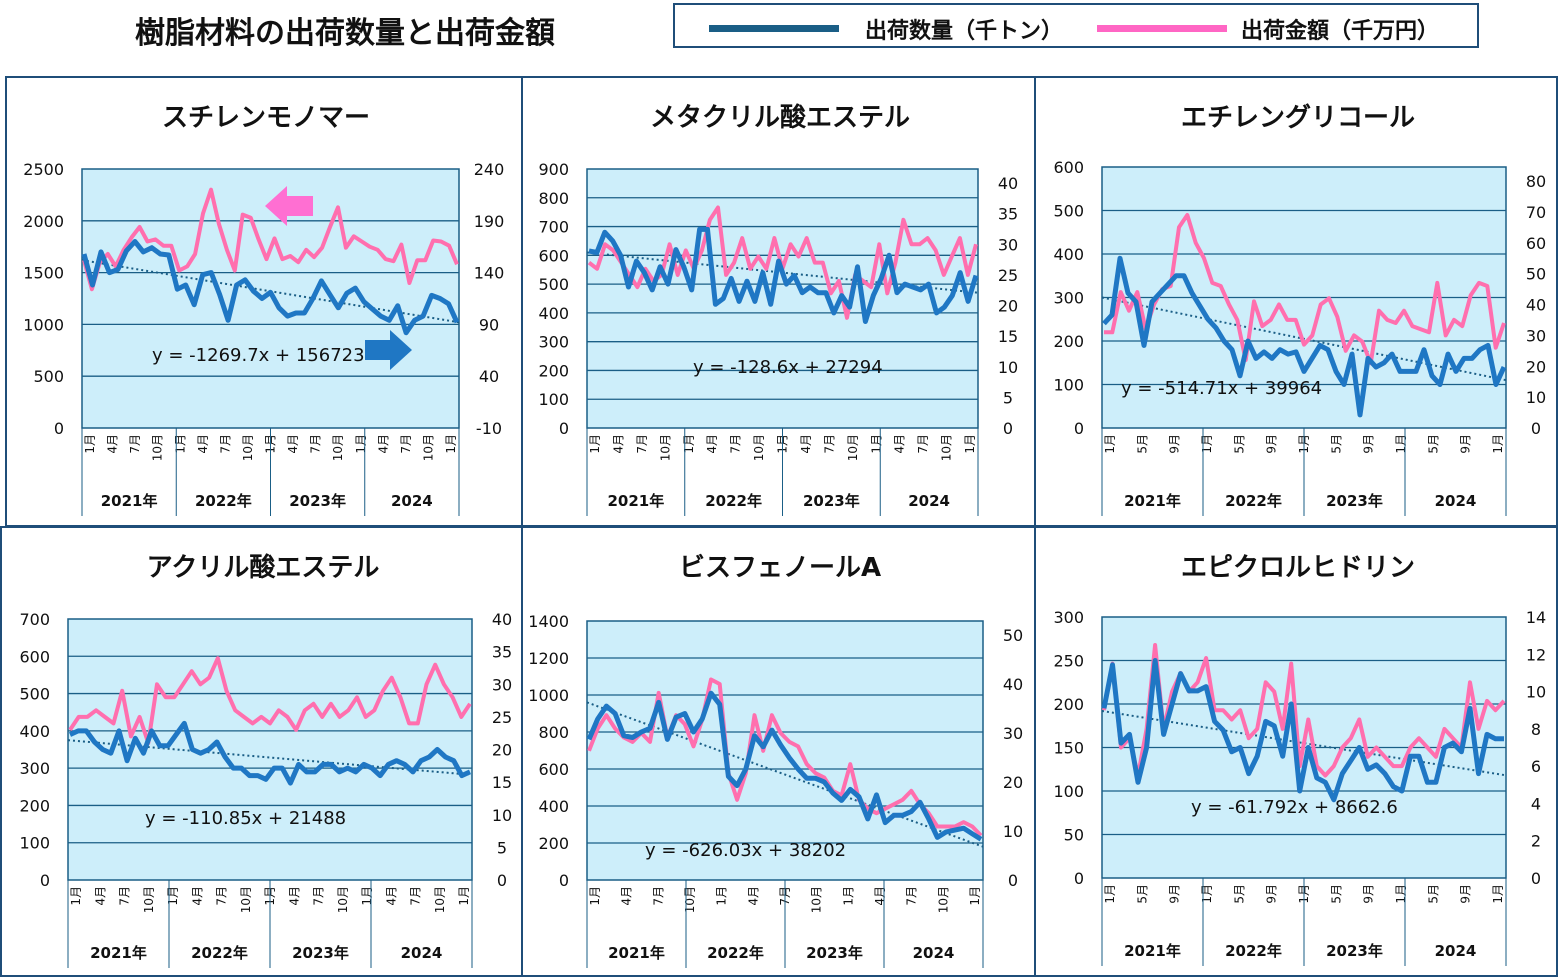  I want to click on left-tick-label: 2500, so click(43, 169).